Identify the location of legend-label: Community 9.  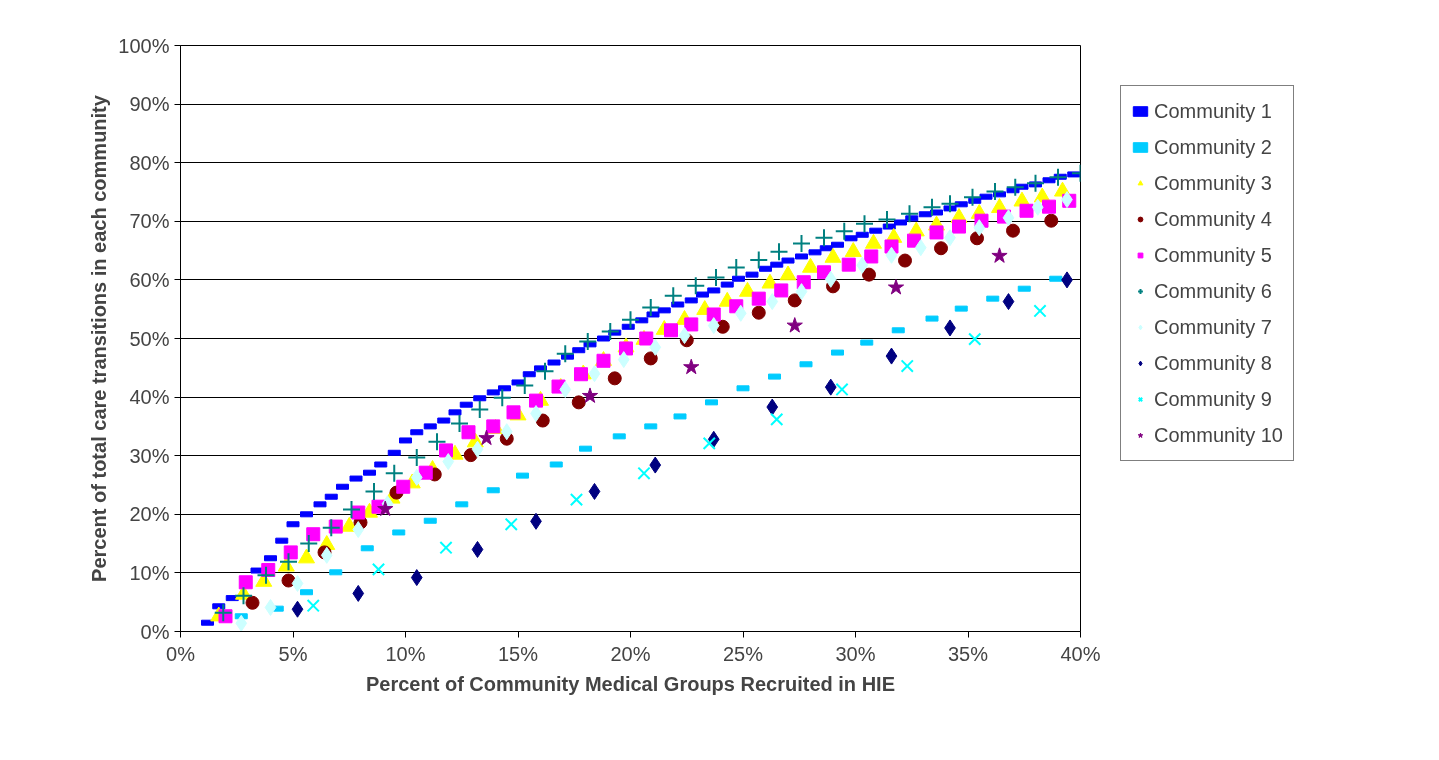
(1213, 399).